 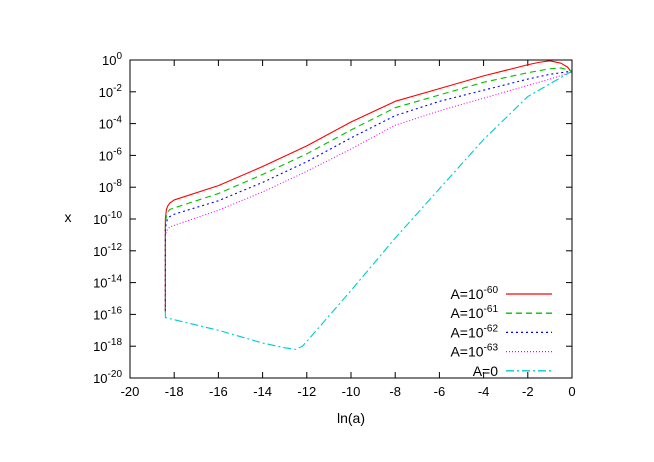 What do you see at coordinates (117, 120) in the screenshot?
I see `y-tick-exponent: -4` at bounding box center [117, 120].